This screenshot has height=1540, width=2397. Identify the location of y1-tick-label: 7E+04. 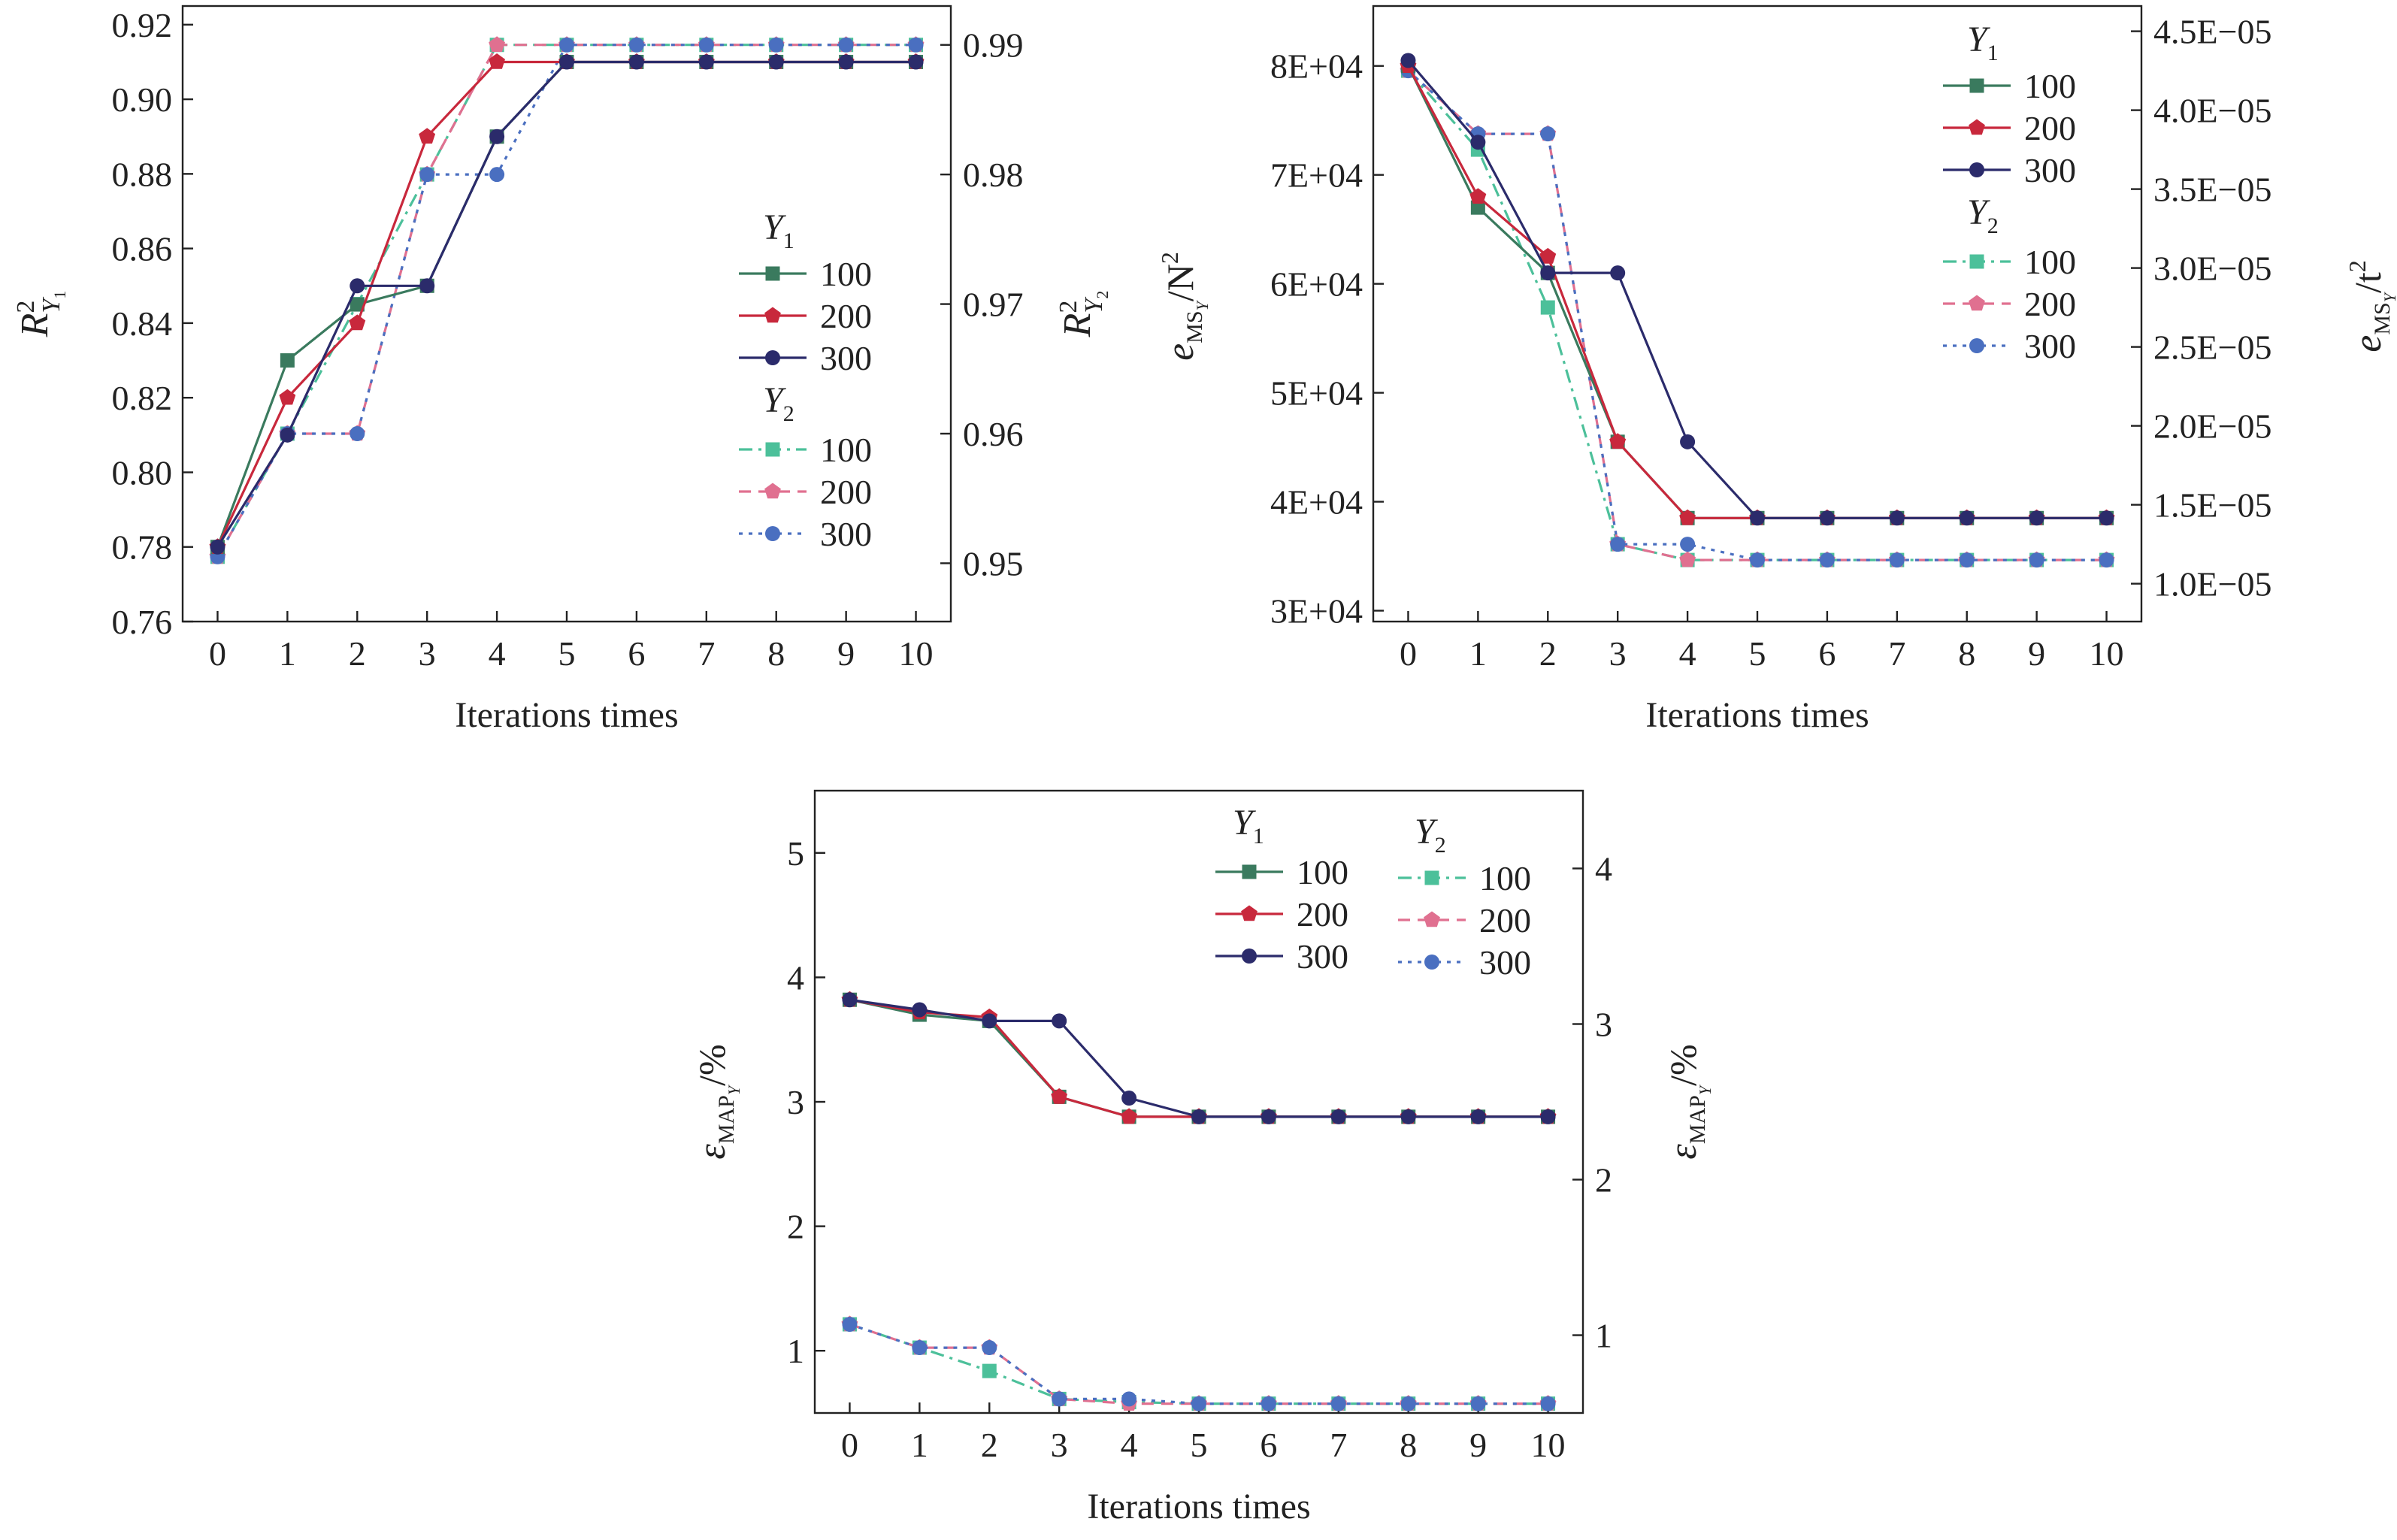
(1316, 175).